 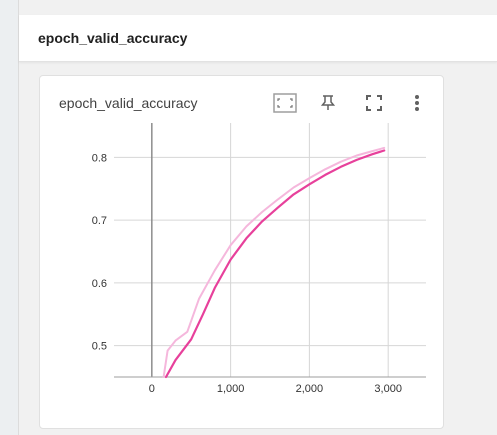 What do you see at coordinates (99, 158) in the screenshot?
I see `y-tick-label: 0.8` at bounding box center [99, 158].